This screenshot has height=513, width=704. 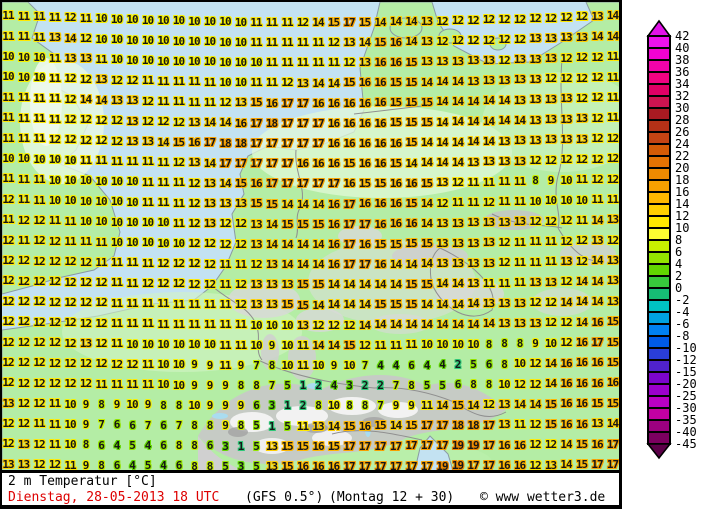 I want to click on colorbar-label: 14, so click(x=682, y=204).